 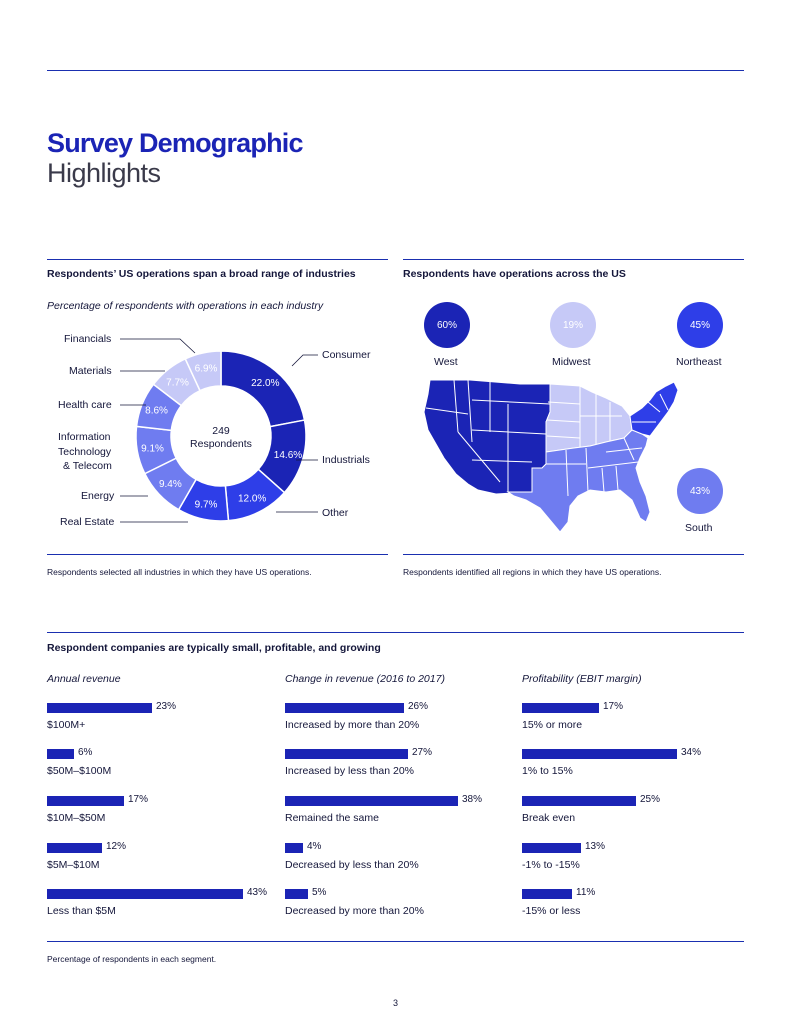 What do you see at coordinates (166, 706) in the screenshot?
I see `bar-value-label: 23%` at bounding box center [166, 706].